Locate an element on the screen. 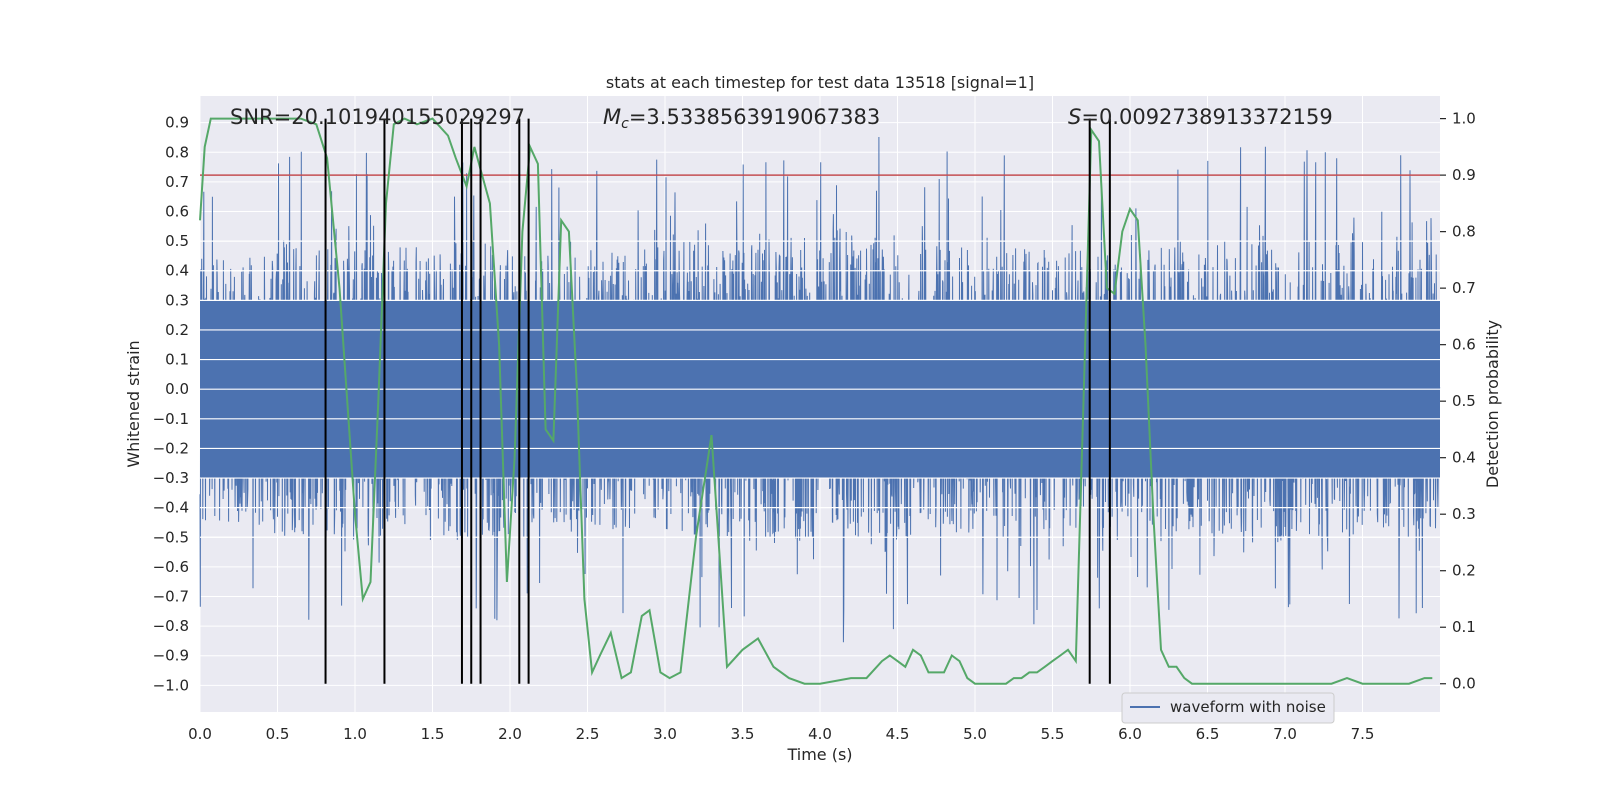  x-tick-label-3: 1.5 is located at coordinates (433, 734).